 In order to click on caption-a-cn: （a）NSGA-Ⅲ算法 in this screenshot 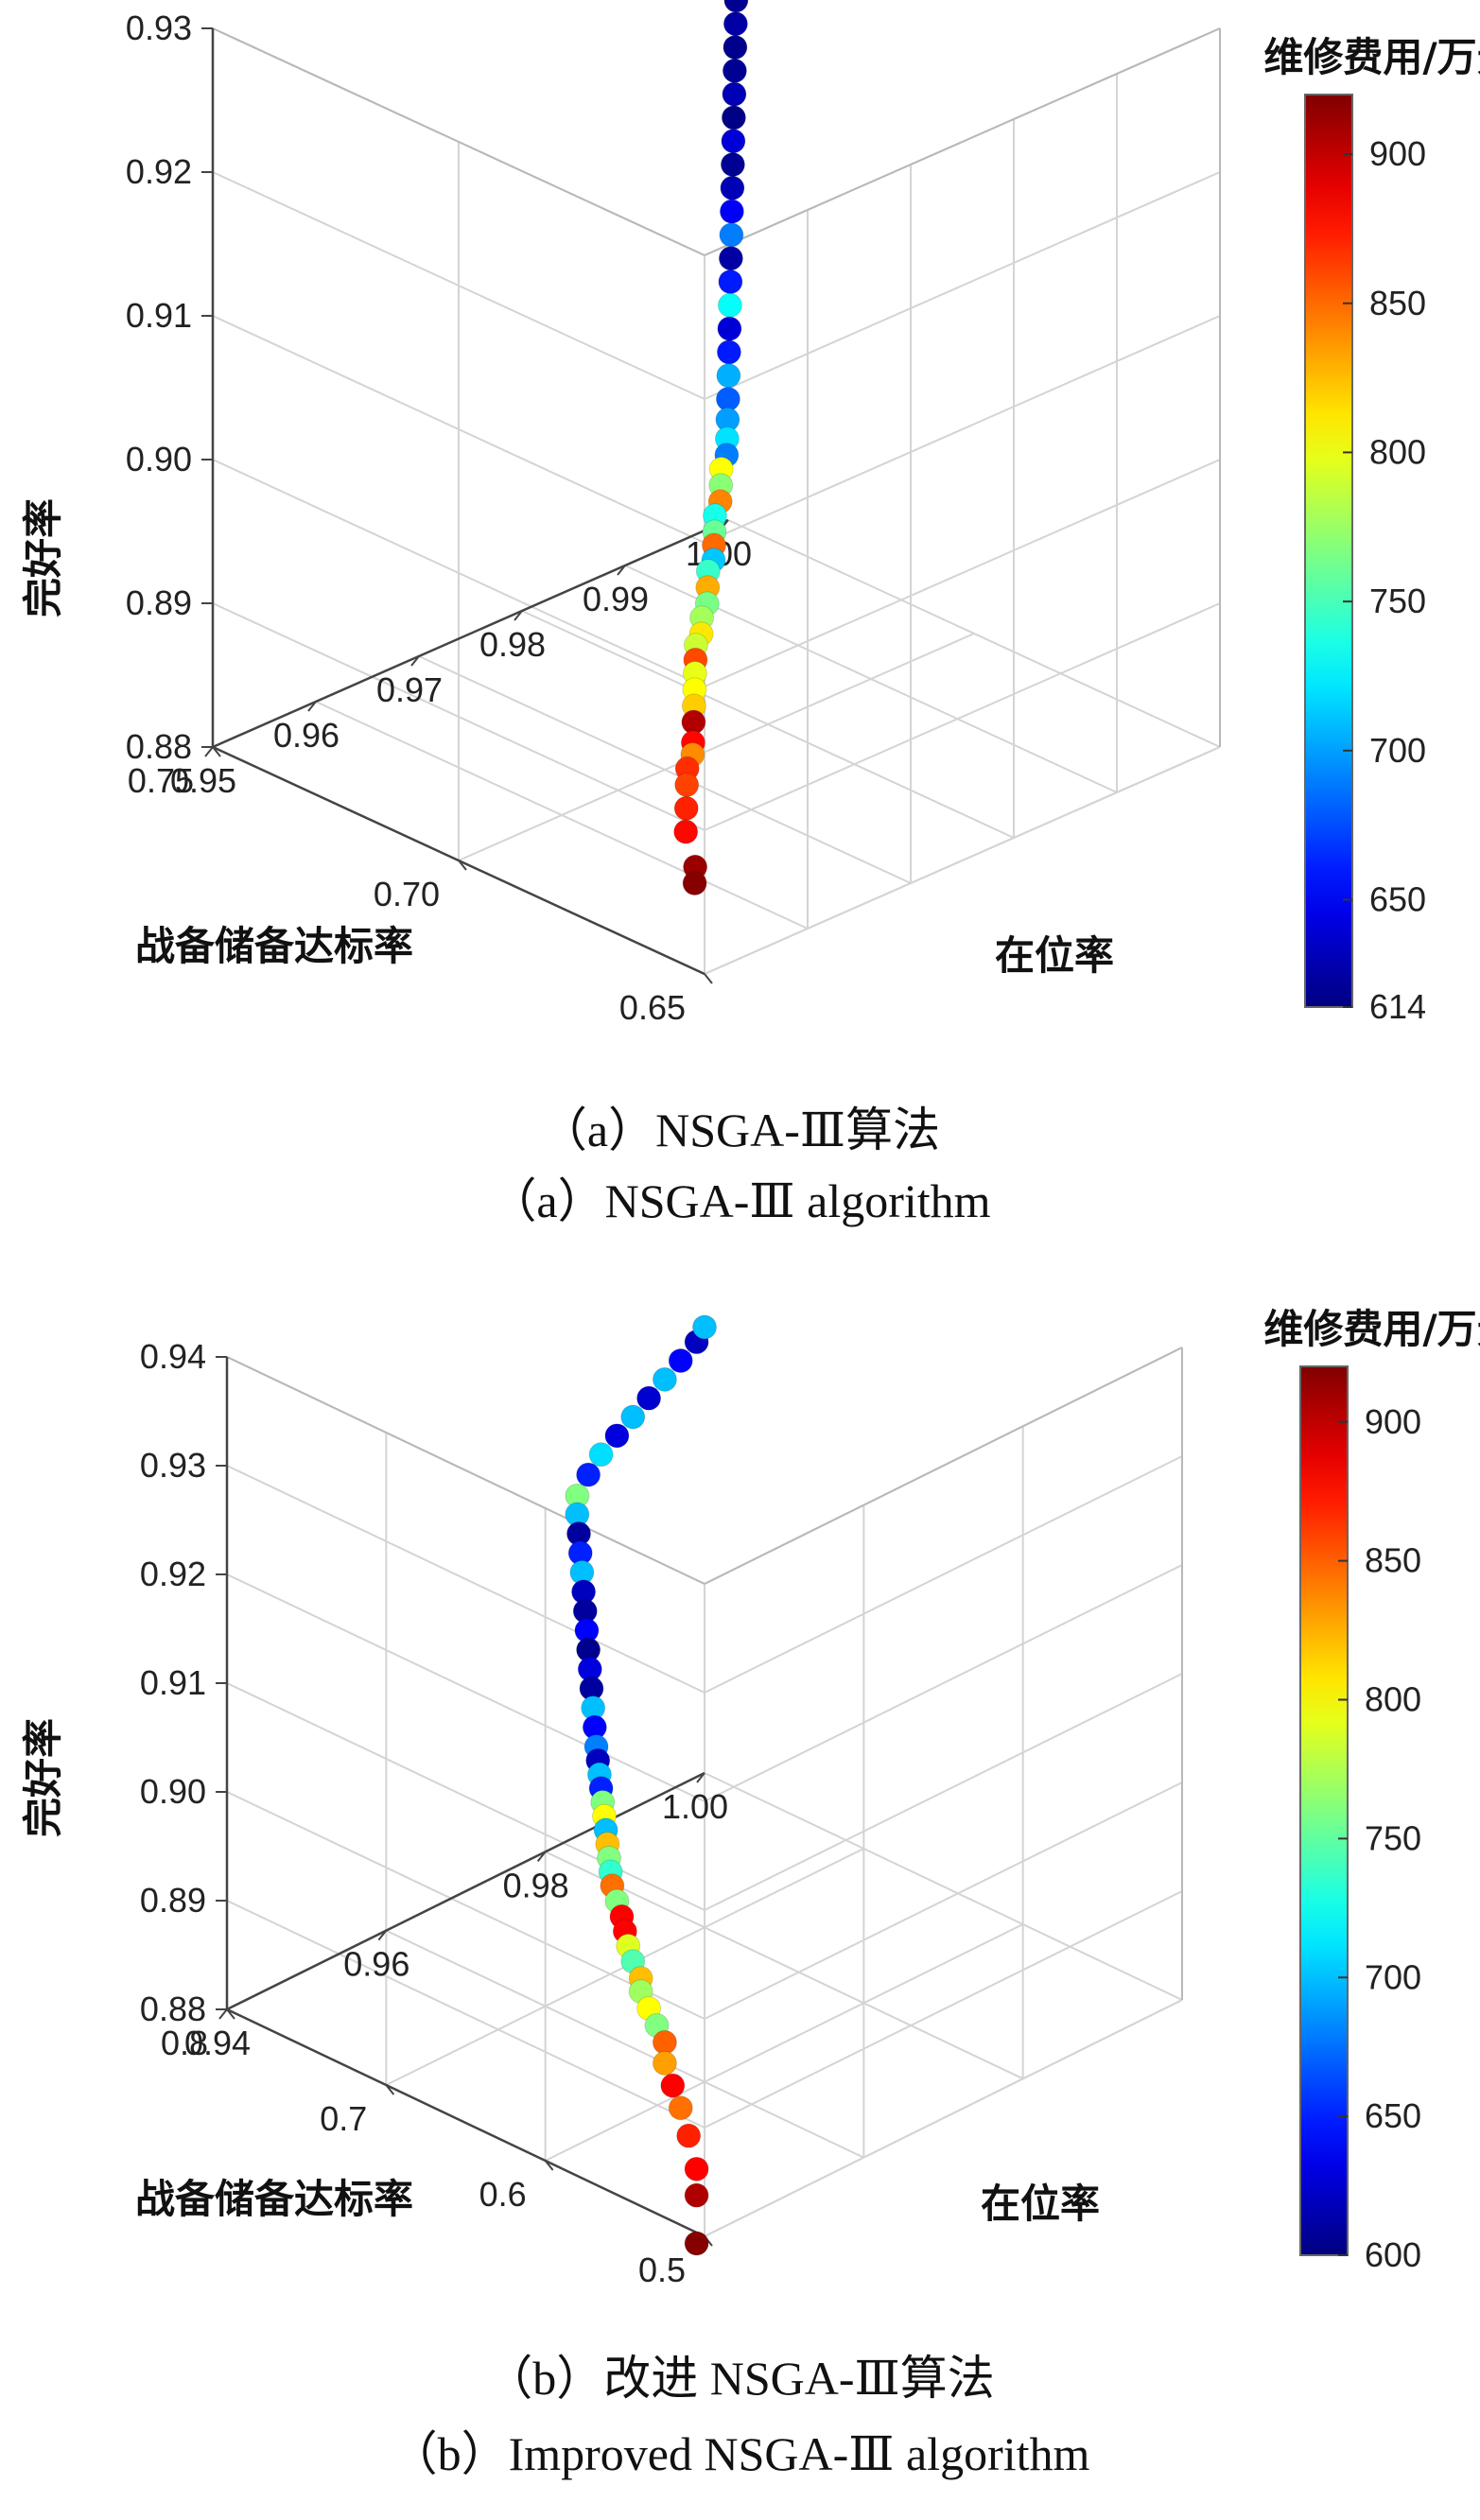, I will do `click(740, 1130)`.